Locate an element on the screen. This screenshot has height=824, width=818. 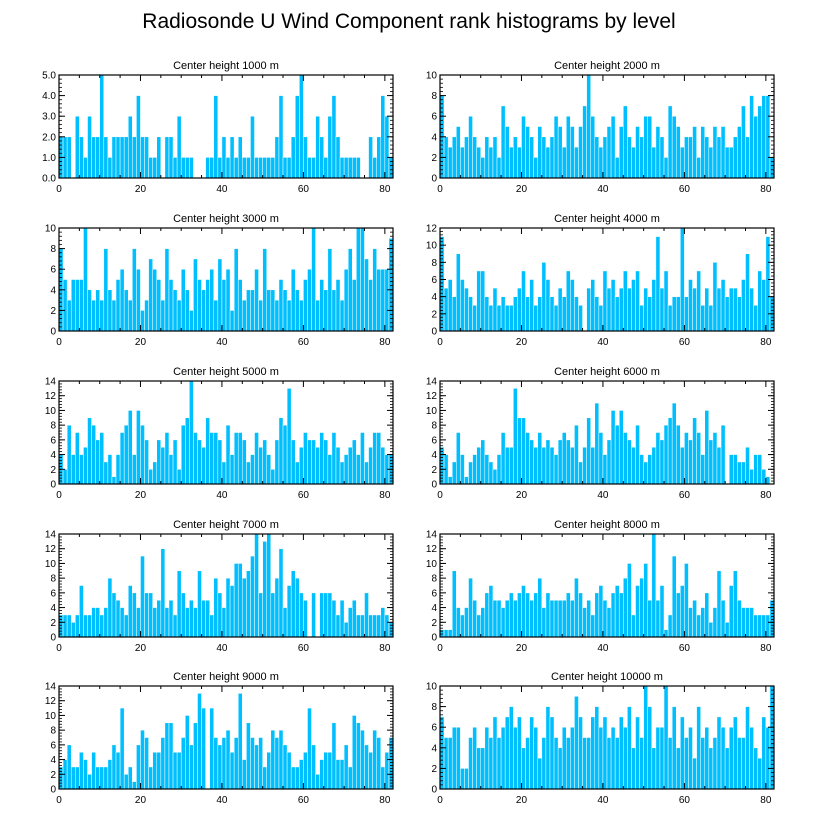
y-tick-label: 8 is located at coordinates (53, 731).